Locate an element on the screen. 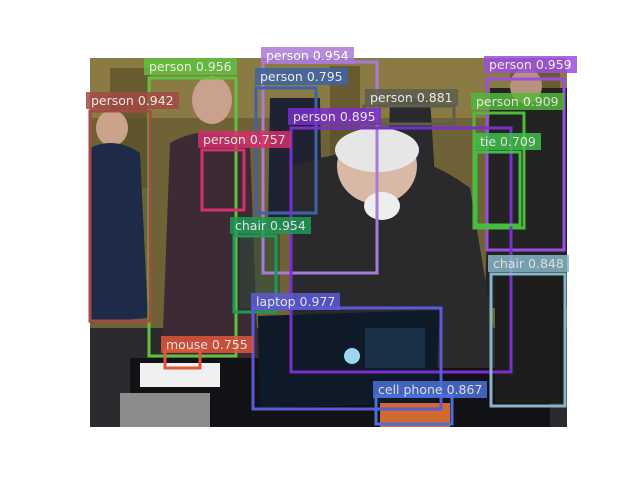  detection-label-9: tie 0.709 is located at coordinates (508, 141).